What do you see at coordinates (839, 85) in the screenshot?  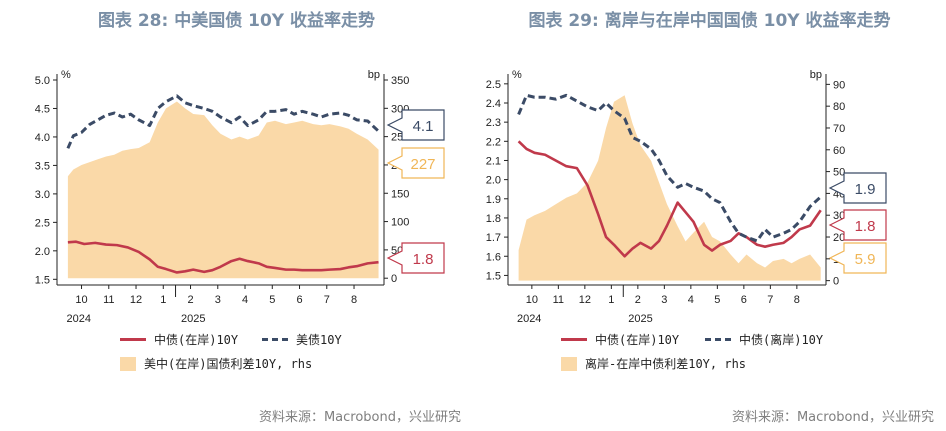 I see `y-tick-label-right: 90` at bounding box center [839, 85].